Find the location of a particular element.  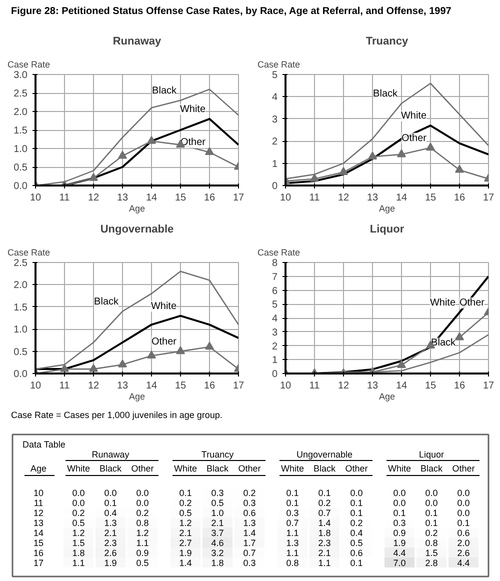

y-tick-label: 0.0 is located at coordinates (21, 186).